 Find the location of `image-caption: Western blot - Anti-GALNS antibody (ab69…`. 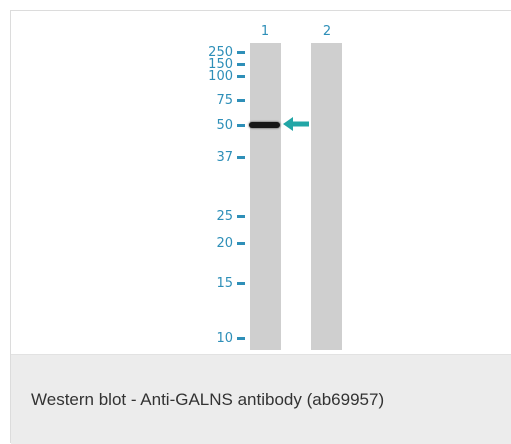

image-caption: Western blot - Anti-GALNS antibody (ab69… is located at coordinates (208, 399).